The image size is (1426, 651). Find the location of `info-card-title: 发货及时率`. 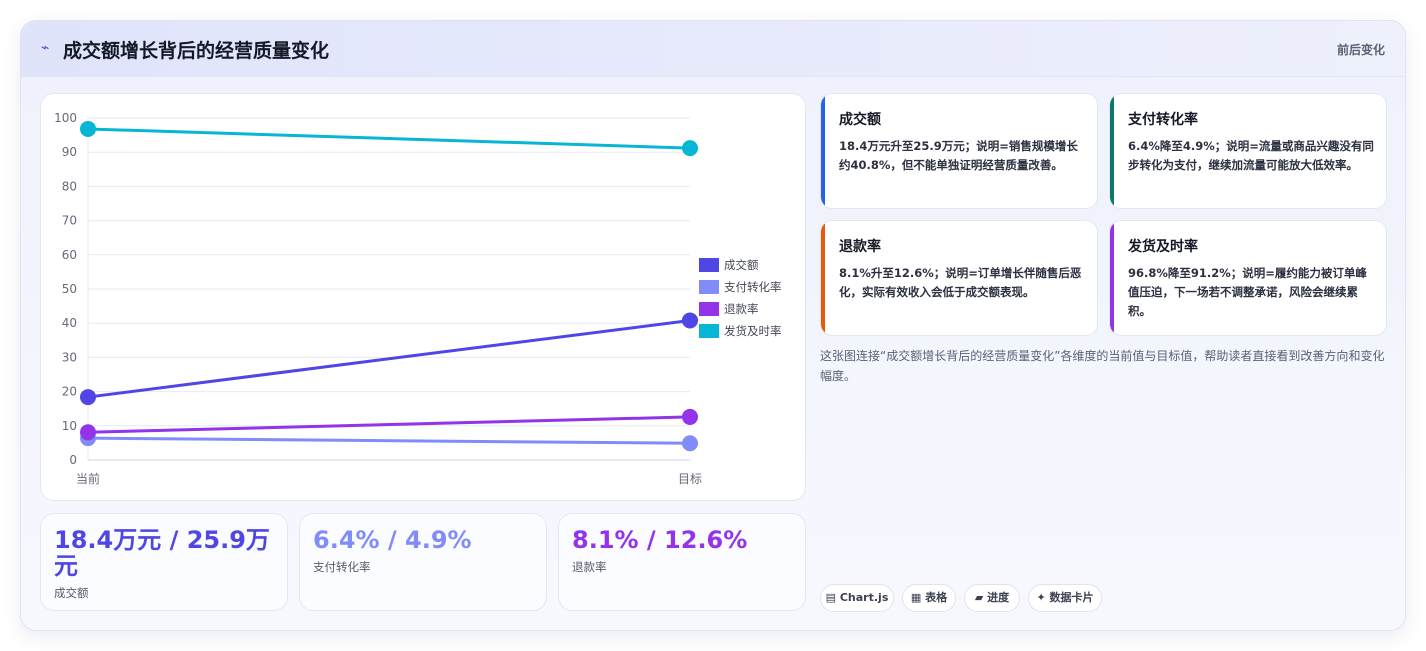

info-card-title: 发货及时率 is located at coordinates (1163, 247).